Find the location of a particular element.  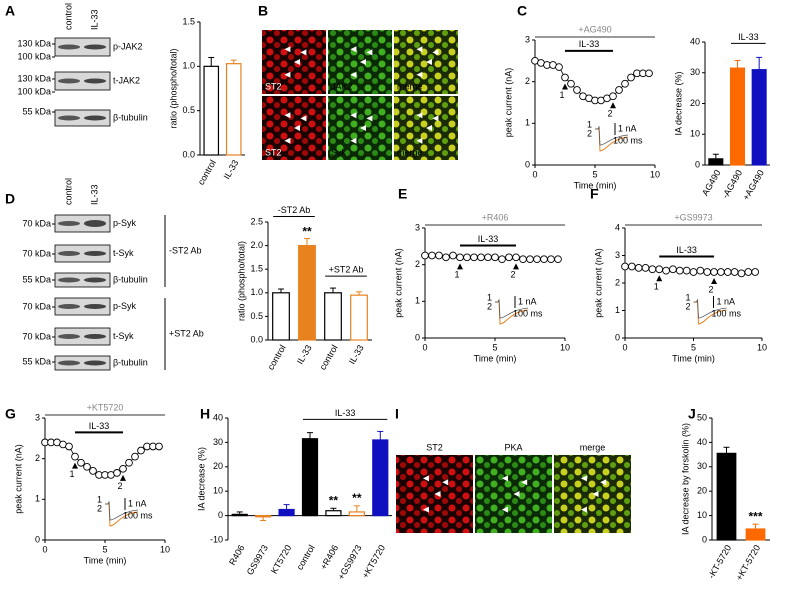

kda-marker: 130 kDa is located at coordinates (34, 78).